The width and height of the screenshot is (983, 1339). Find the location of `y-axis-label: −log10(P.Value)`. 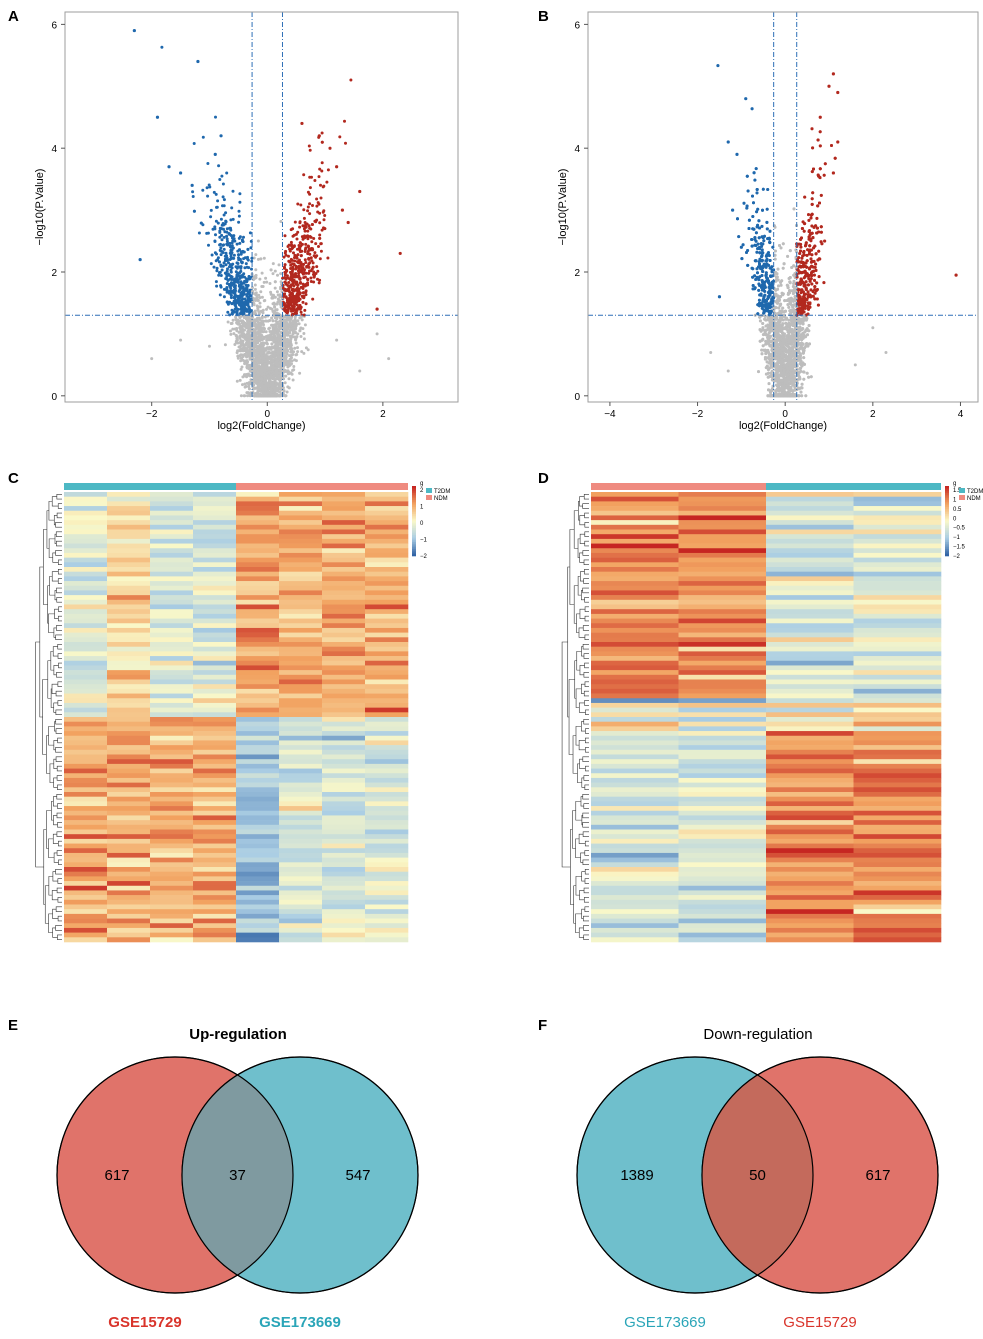

y-axis-label: −log10(P.Value) is located at coordinates (40, 207).